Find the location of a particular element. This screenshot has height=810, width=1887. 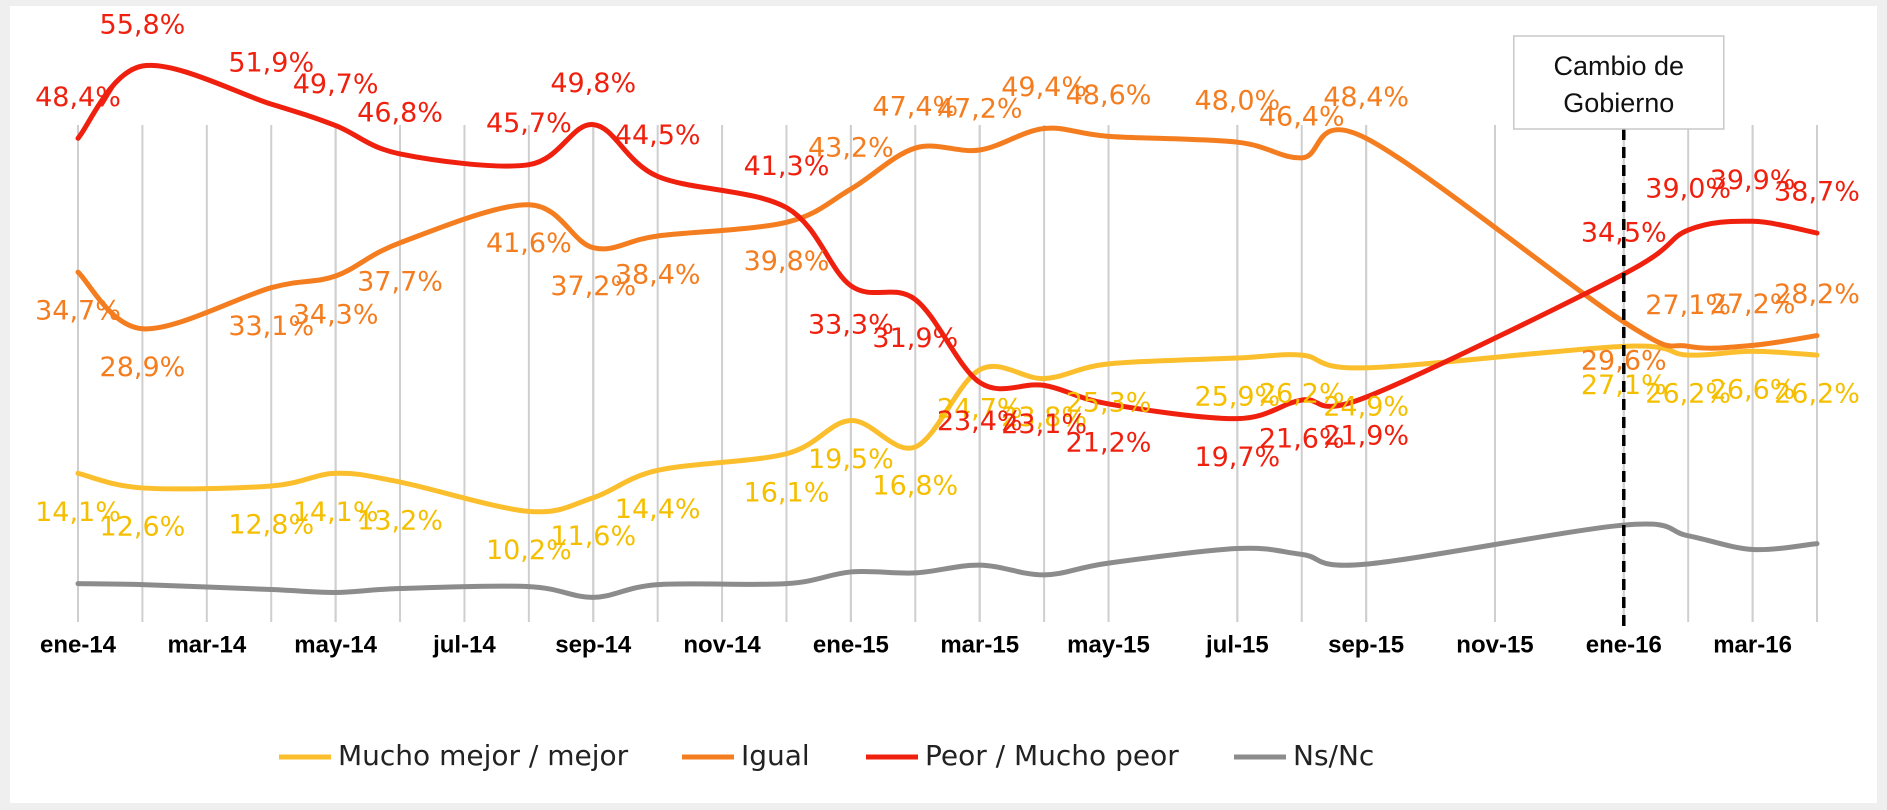

data-label: 39,8% is located at coordinates (787, 261).